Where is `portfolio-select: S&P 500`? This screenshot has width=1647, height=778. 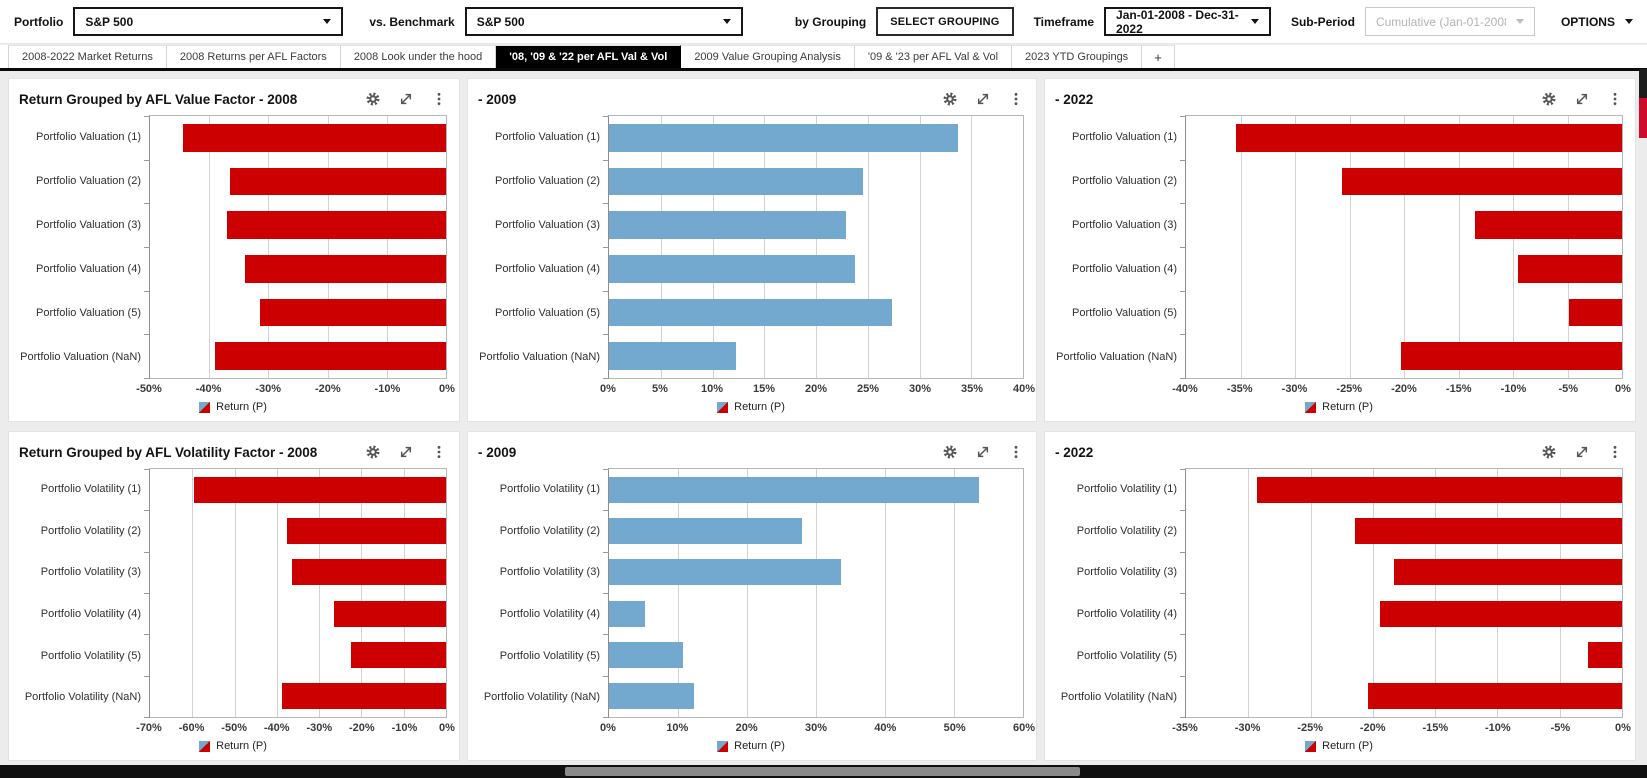 portfolio-select: S&P 500 is located at coordinates (208, 21).